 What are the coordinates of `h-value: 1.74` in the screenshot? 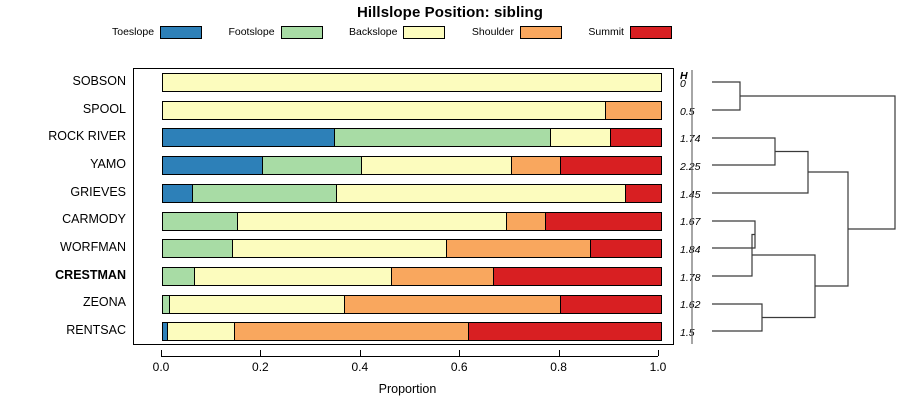 It's located at (690, 139).